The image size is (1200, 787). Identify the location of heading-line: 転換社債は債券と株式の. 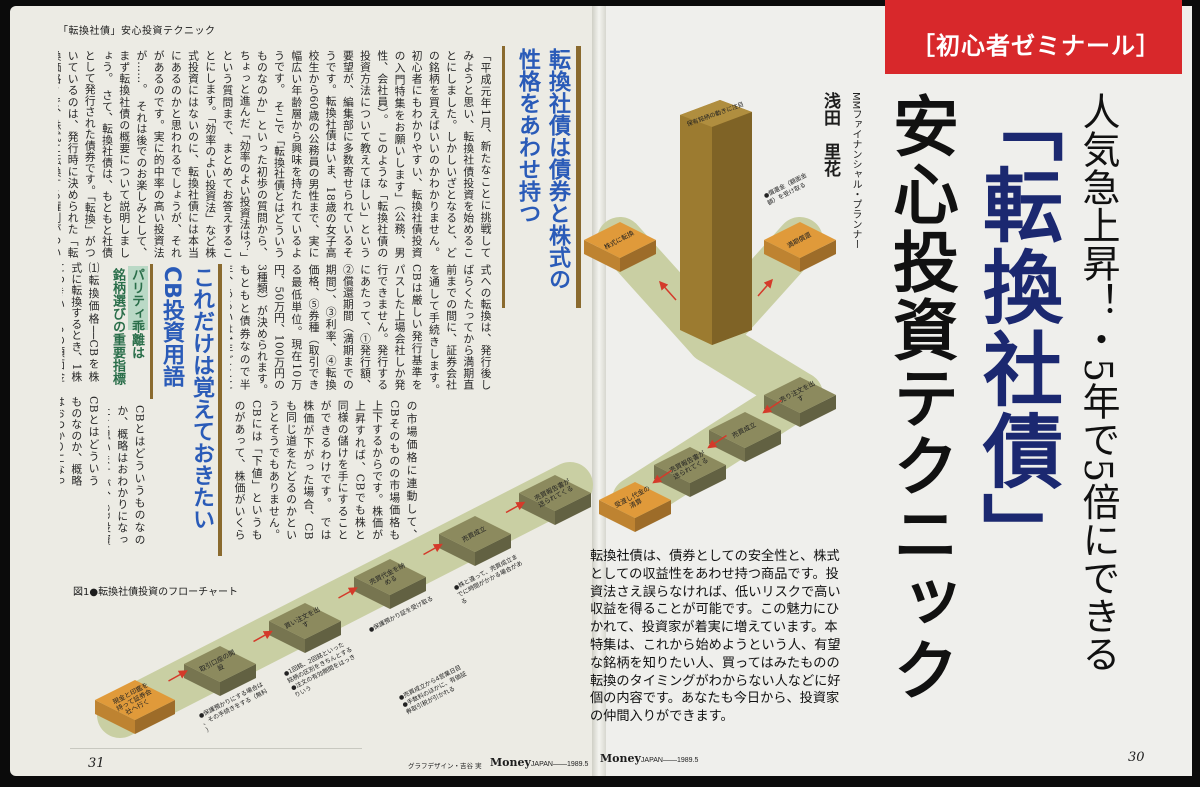
(557, 169).